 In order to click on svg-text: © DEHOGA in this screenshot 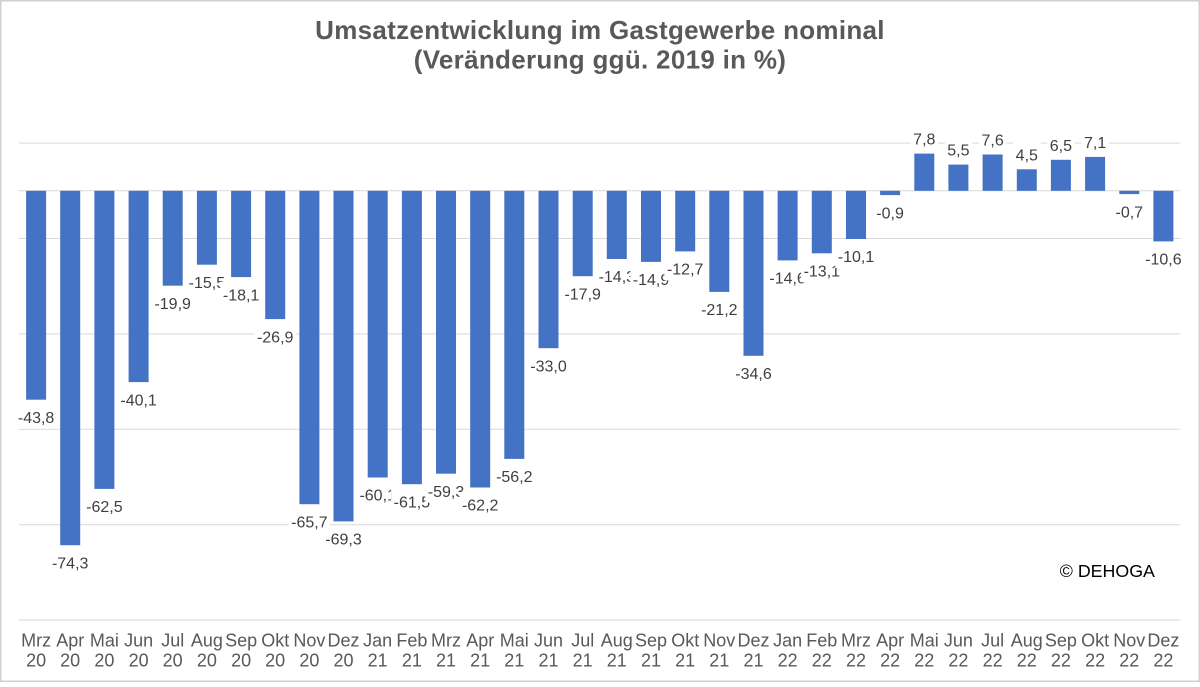, I will do `click(1107, 571)`.